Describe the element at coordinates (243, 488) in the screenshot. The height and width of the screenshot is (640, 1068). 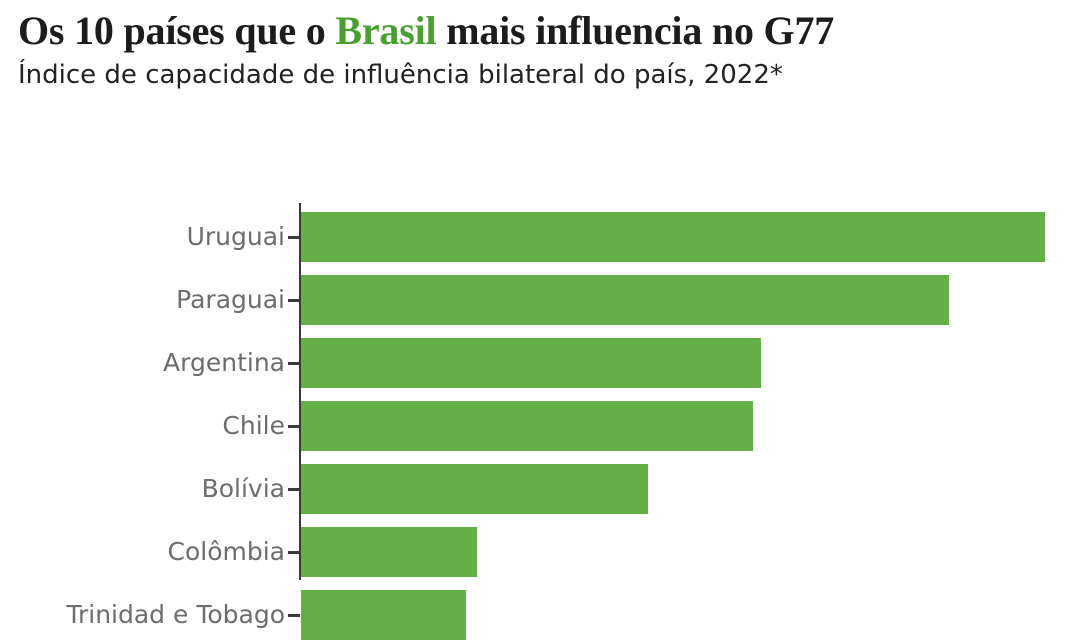
I see `y-axis-tick-label: Bolívia` at that location.